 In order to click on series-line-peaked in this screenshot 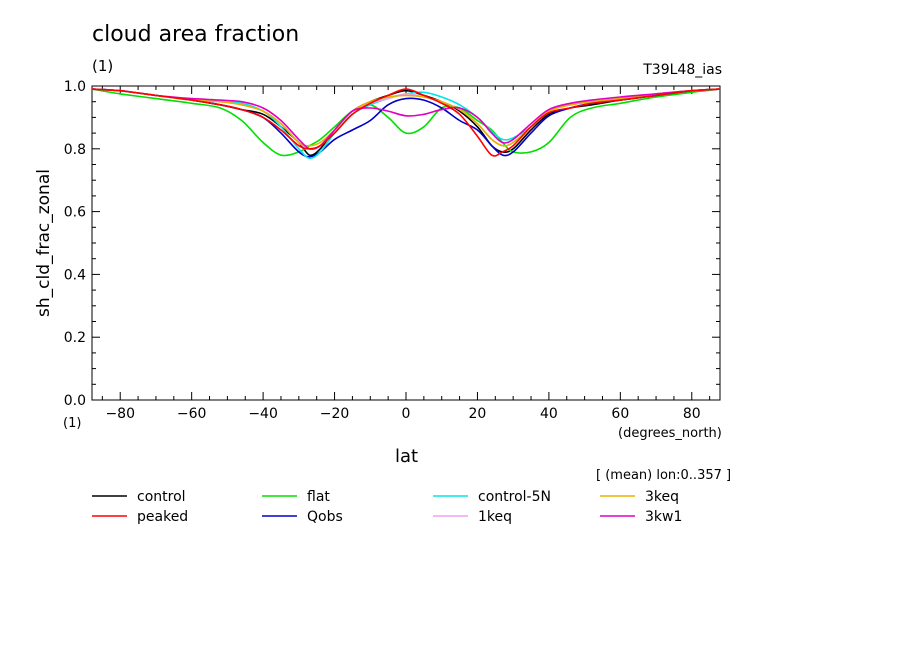, I will do `click(406, 122)`.